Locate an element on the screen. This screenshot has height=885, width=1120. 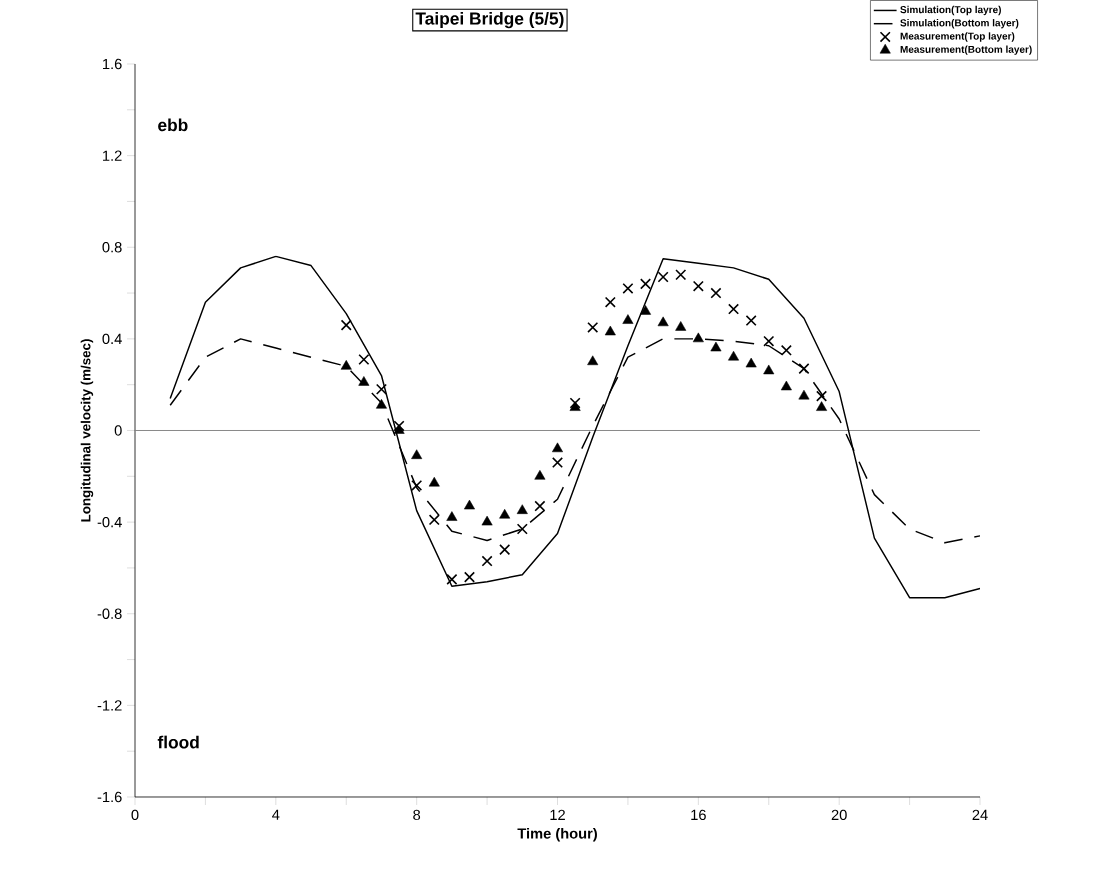
legend-label: Measurement(Bottom layer) is located at coordinates (966, 50).